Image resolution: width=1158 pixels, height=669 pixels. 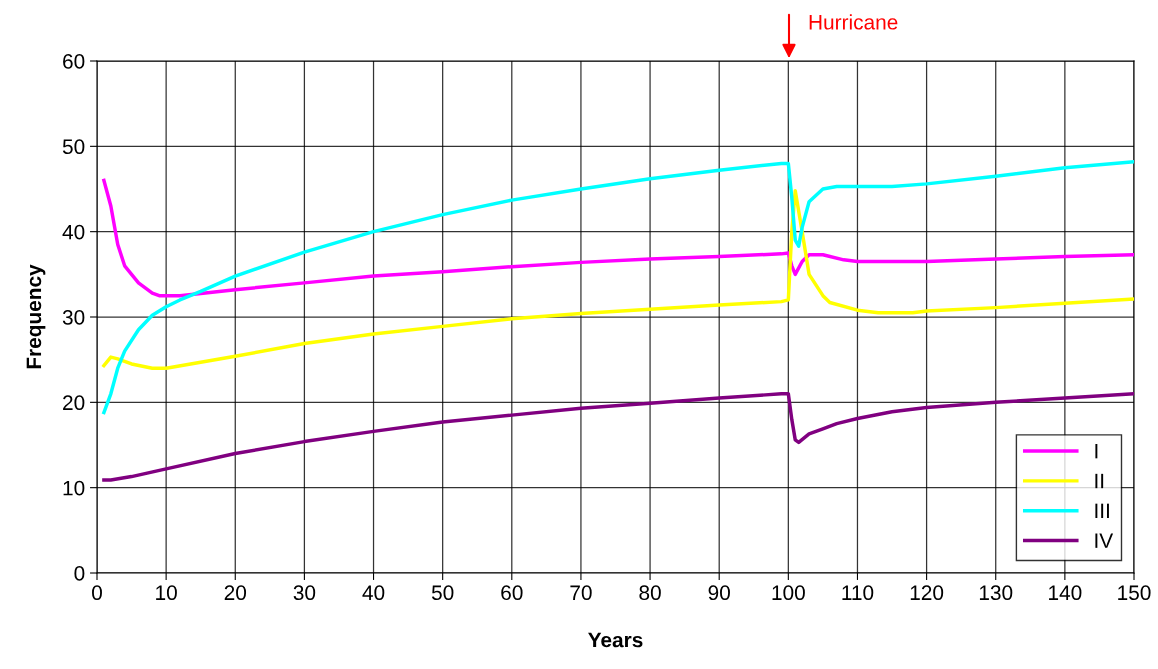 What do you see at coordinates (73, 317) in the screenshot?
I see `y-tick-label: 30` at bounding box center [73, 317].